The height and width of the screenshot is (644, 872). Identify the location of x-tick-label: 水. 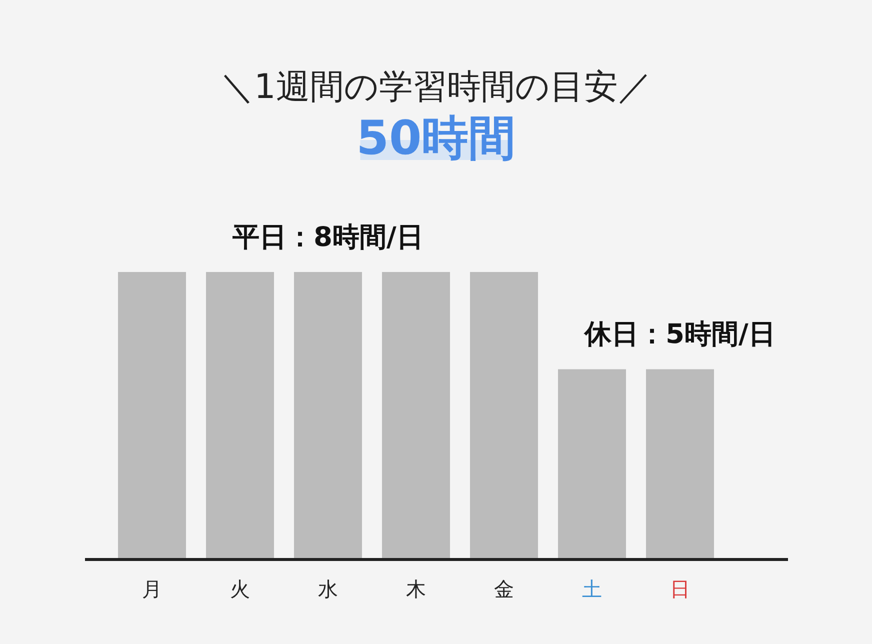
(328, 589).